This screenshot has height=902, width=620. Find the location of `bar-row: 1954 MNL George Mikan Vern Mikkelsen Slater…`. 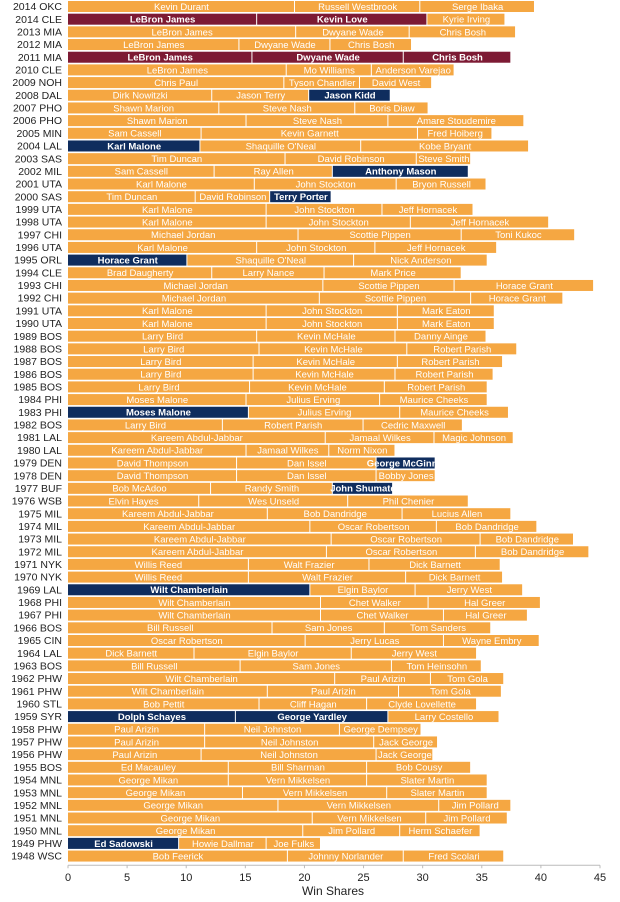

bar-row: 1954 MNL George Mikan Vern Mikkelsen Slater… is located at coordinates (250, 780).